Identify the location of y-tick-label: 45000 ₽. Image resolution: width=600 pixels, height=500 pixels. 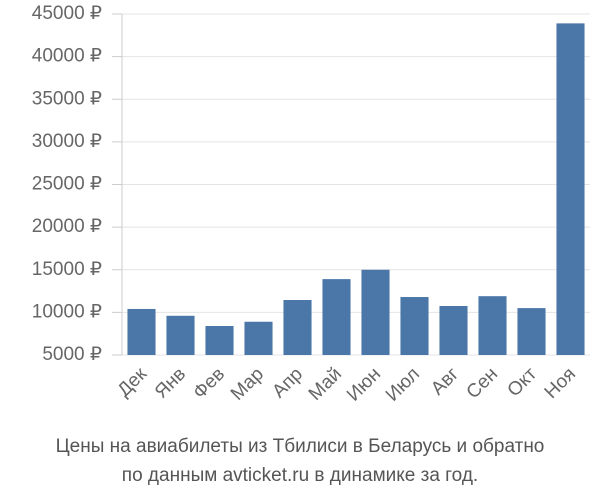
(67, 13).